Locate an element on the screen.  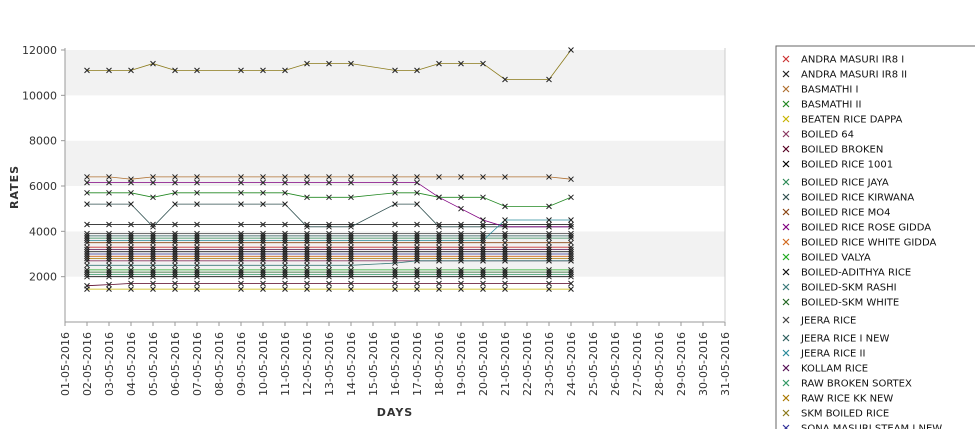
legend-entry: SKM BOILED RICE is located at coordinates (845, 414).